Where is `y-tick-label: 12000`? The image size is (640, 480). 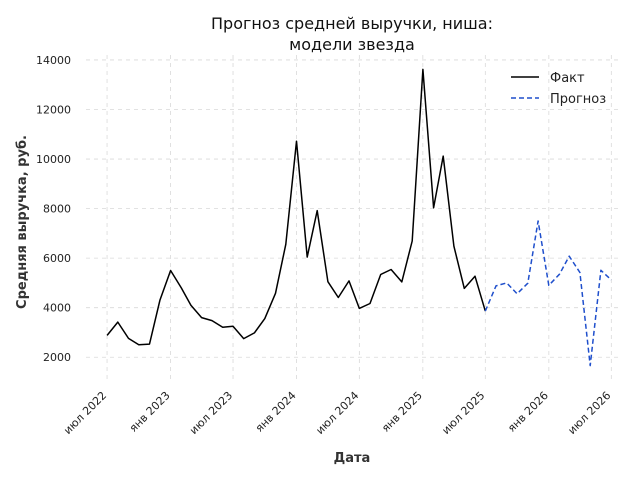
y-tick-label: 12000 is located at coordinates (53, 110).